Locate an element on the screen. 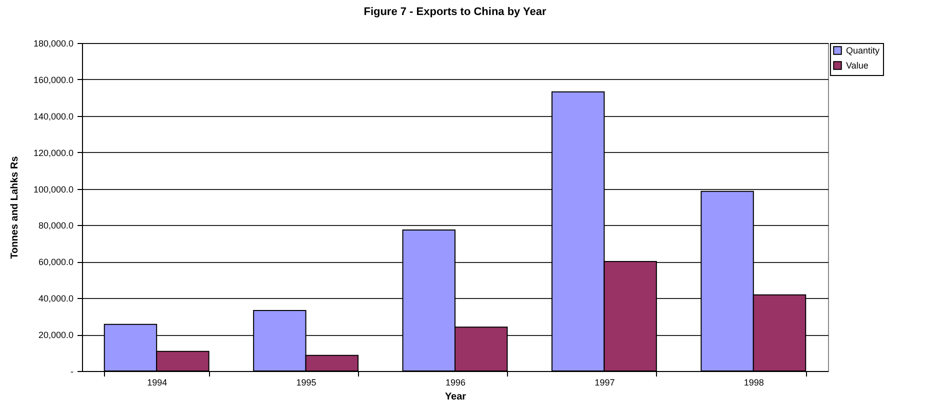 This screenshot has width=946, height=417. legend-label: Value is located at coordinates (857, 65).